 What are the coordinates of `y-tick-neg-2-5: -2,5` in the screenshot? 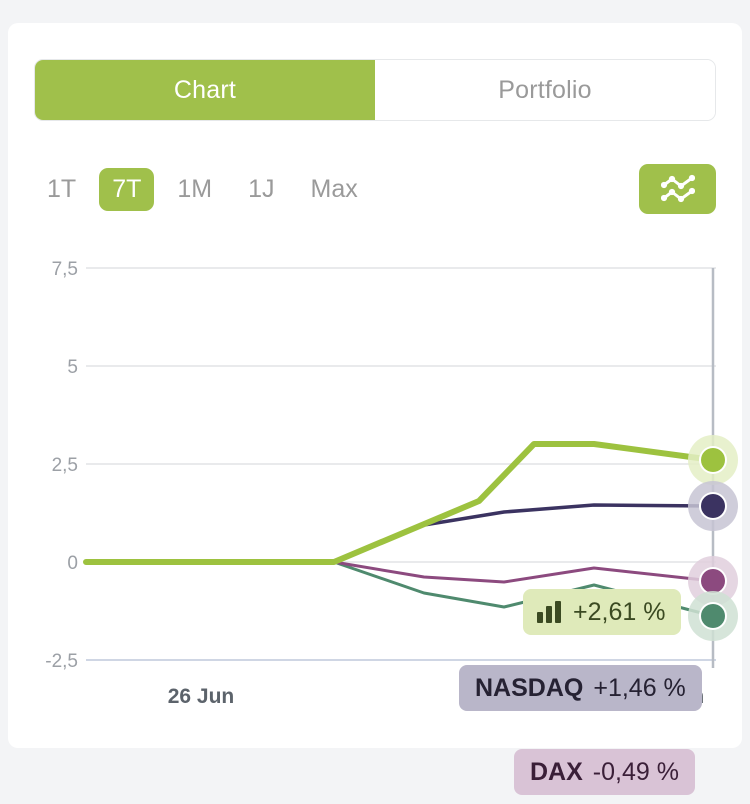 It's located at (61, 661).